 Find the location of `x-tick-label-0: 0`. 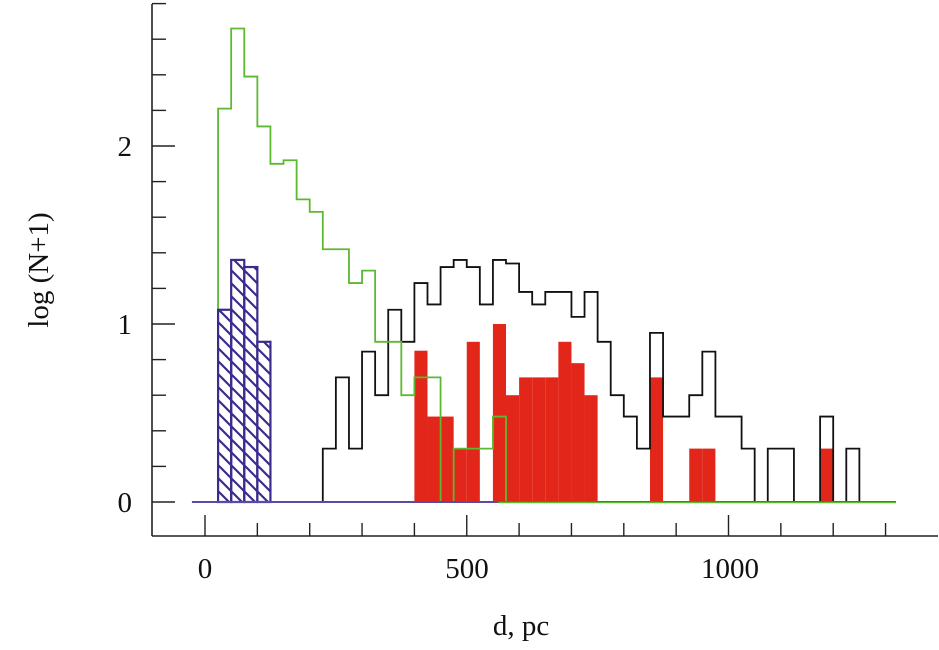

x-tick-label-0: 0 is located at coordinates (205, 569).